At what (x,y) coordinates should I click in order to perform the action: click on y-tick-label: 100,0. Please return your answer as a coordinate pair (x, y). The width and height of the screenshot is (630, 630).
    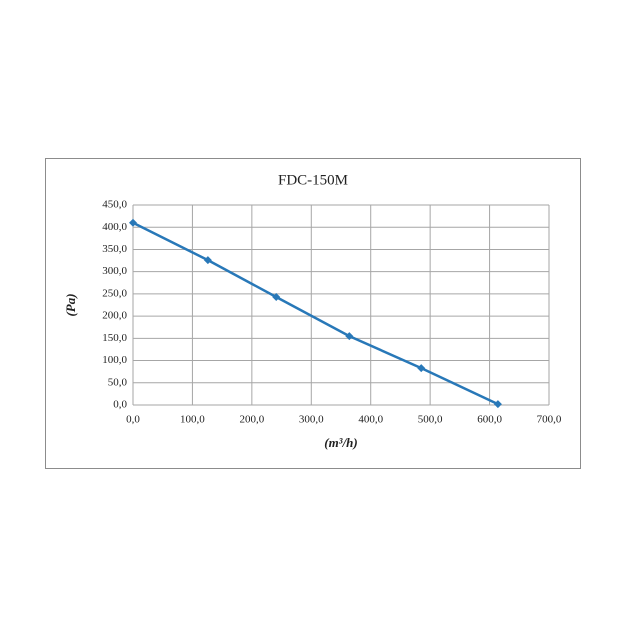
    Looking at the image, I should click on (114, 360).